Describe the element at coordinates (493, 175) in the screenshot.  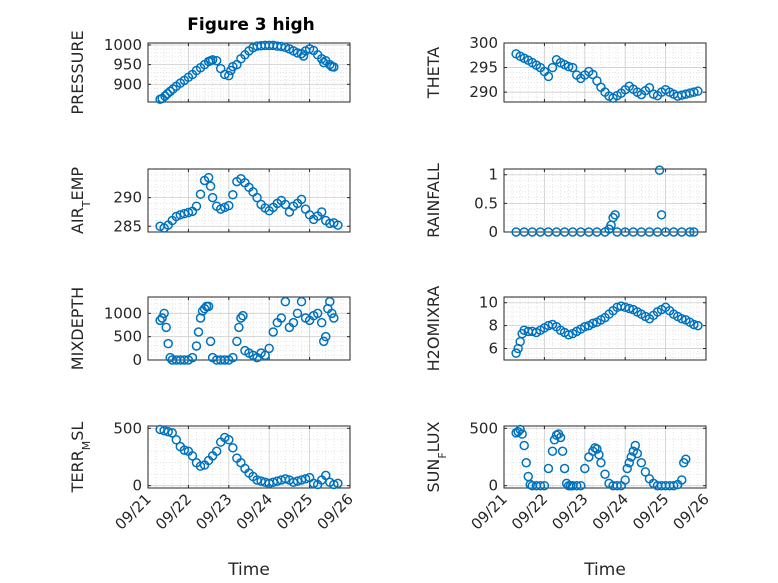
I see `y-tick-label: 1` at that location.